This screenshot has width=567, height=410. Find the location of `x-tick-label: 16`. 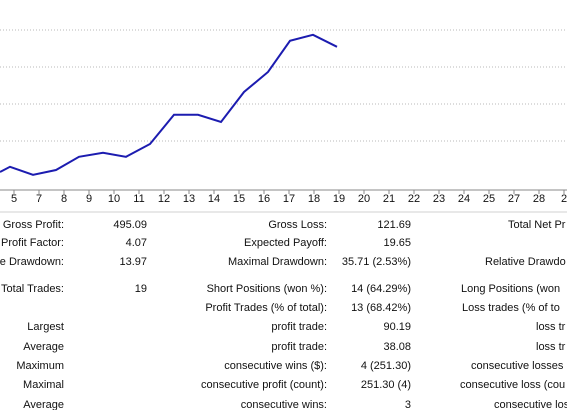

x-tick-label: 16 is located at coordinates (264, 199).